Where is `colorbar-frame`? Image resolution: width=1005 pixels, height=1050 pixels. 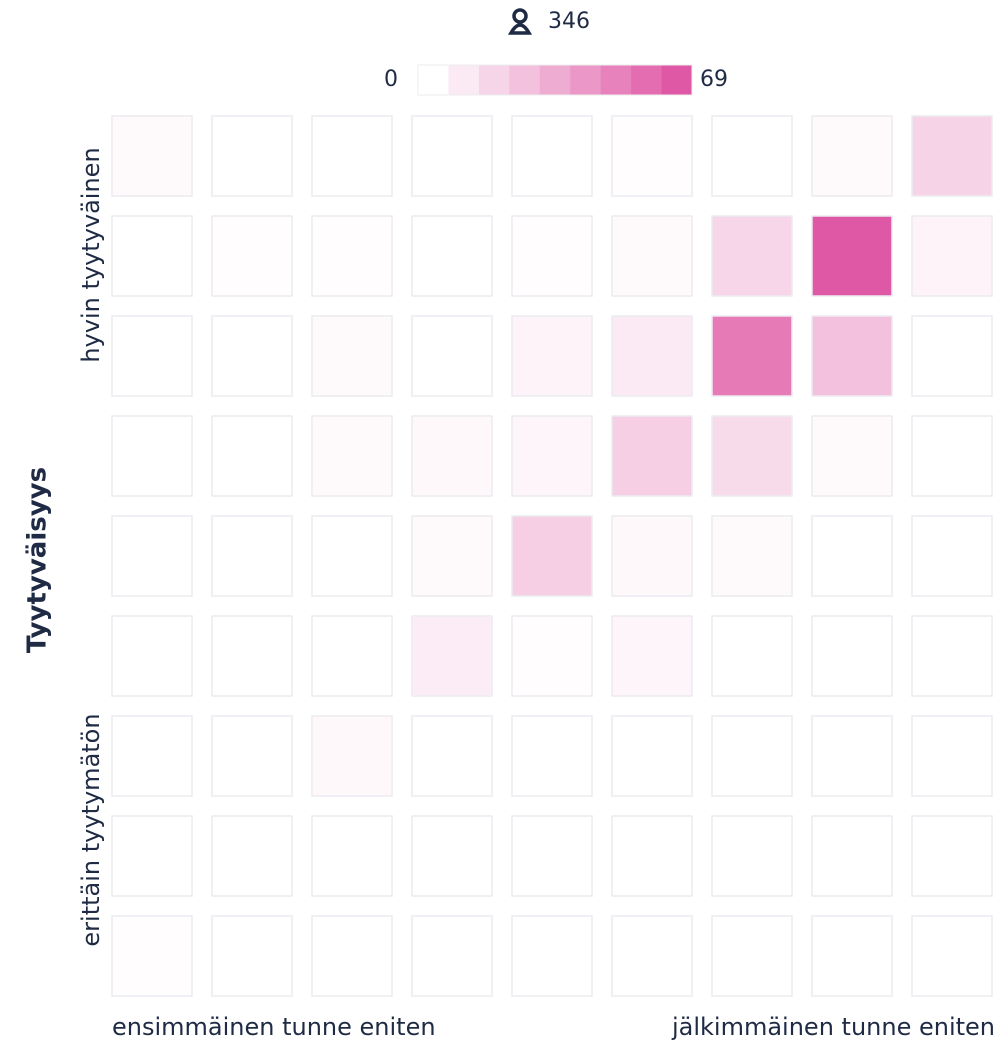
colorbar-frame is located at coordinates (555, 80).